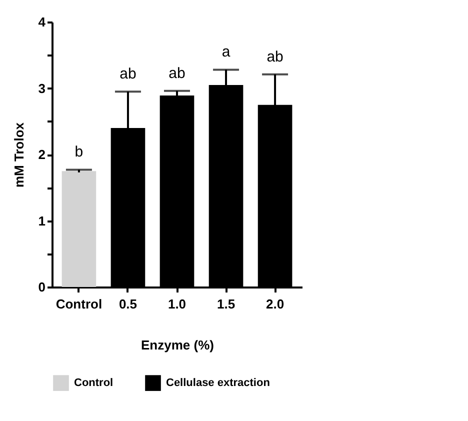  I want to click on y-tick-label: 3, so click(42, 88).